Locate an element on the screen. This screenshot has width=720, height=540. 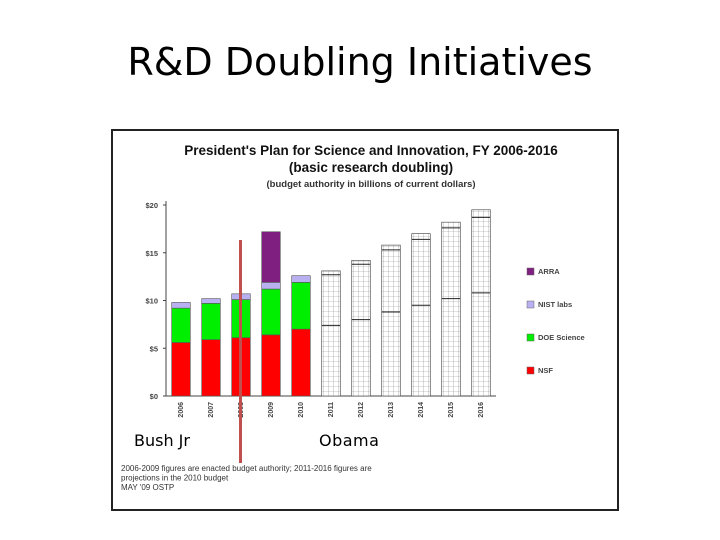
projection-bar-2012 is located at coordinates (361, 328).